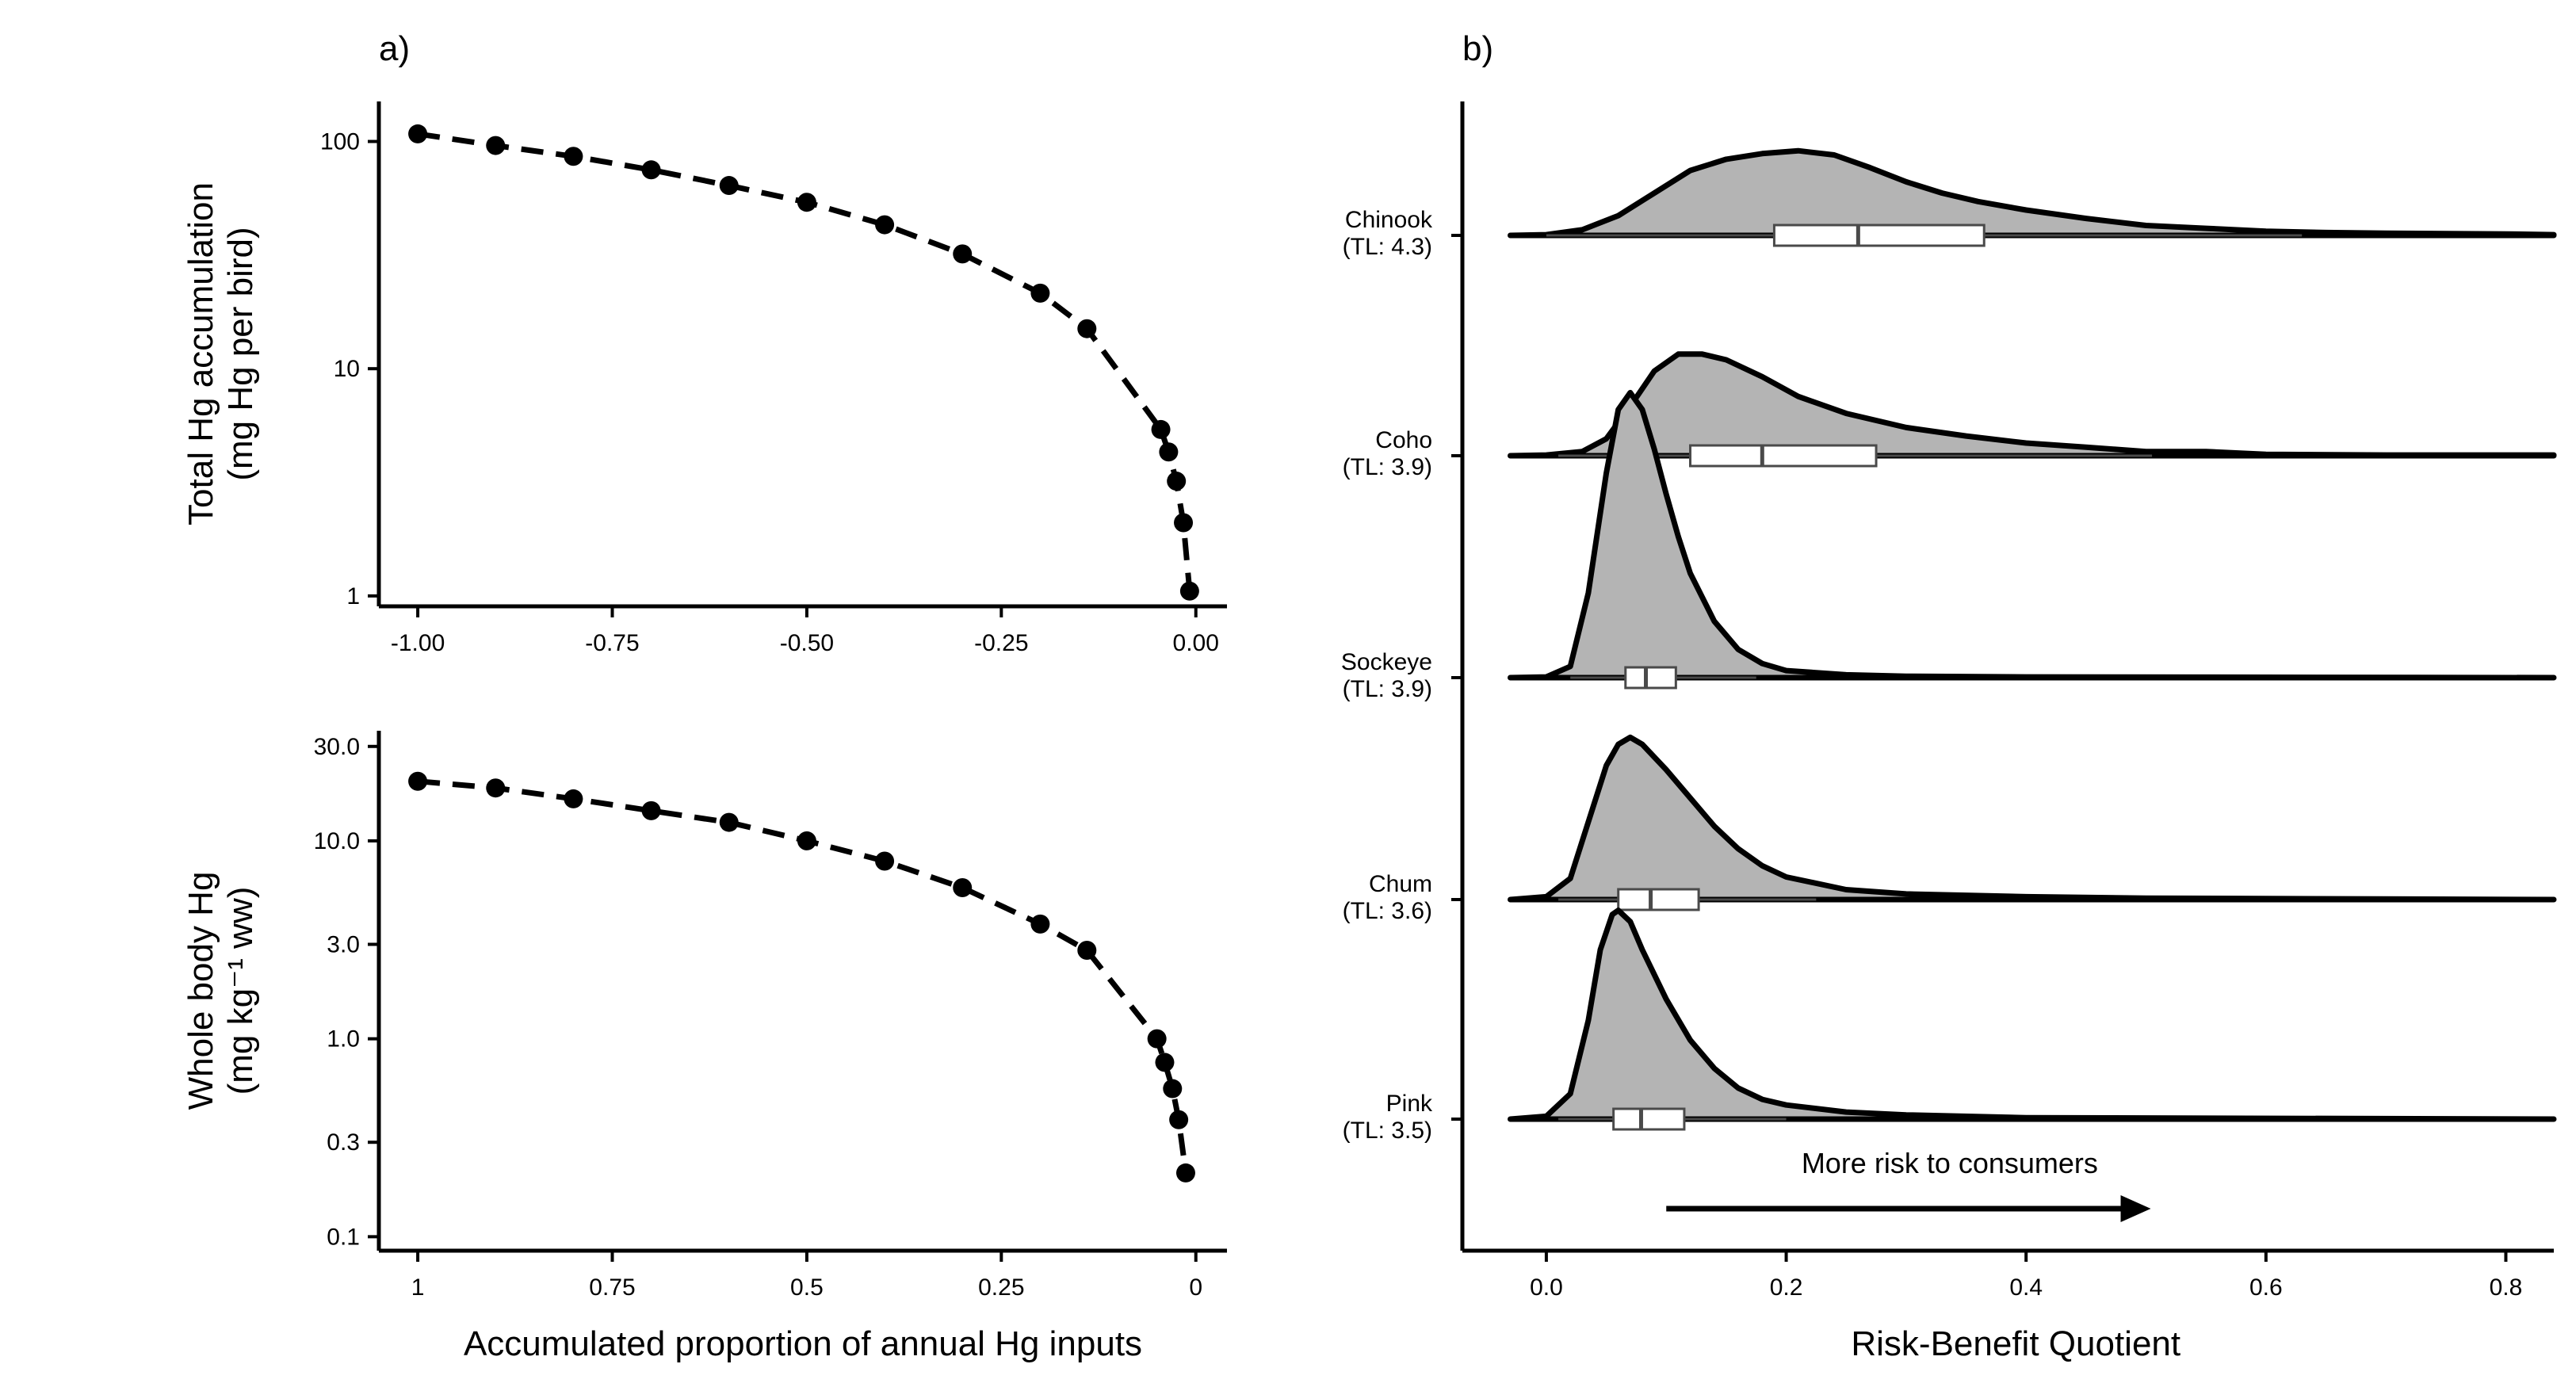 Image resolution: width=2576 pixels, height=1387 pixels. Describe the element at coordinates (1950, 1163) in the screenshot. I see `annotation-text: More risk to consumers` at that location.